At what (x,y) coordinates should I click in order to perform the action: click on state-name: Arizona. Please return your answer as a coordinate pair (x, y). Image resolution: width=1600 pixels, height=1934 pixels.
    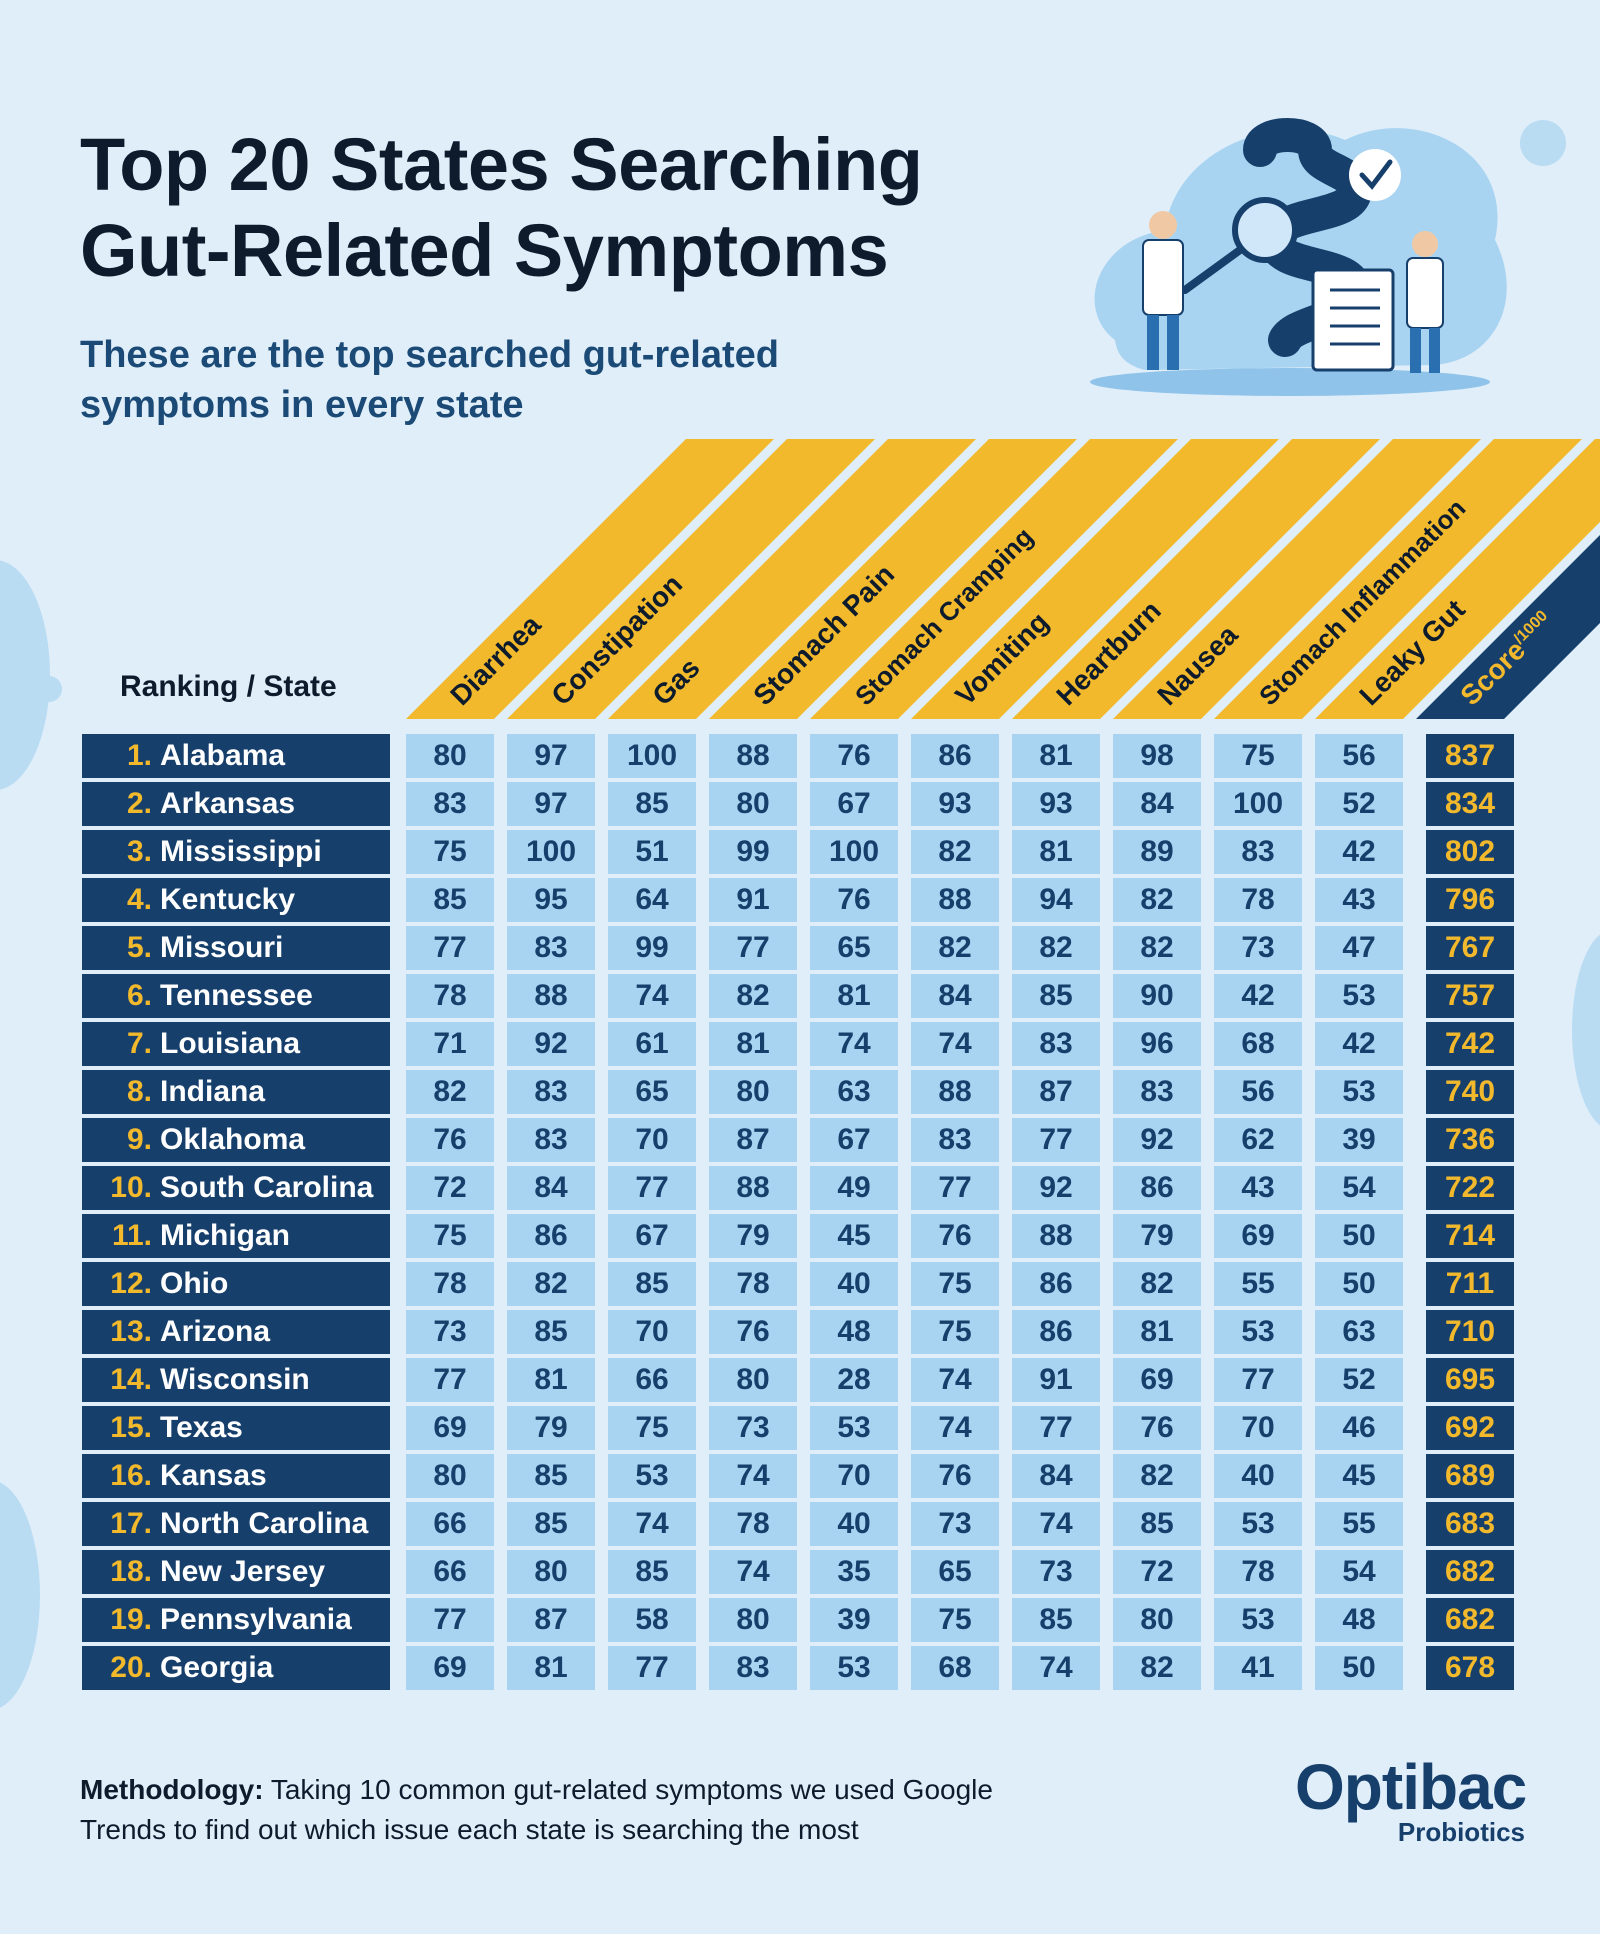
    Looking at the image, I should click on (215, 1331).